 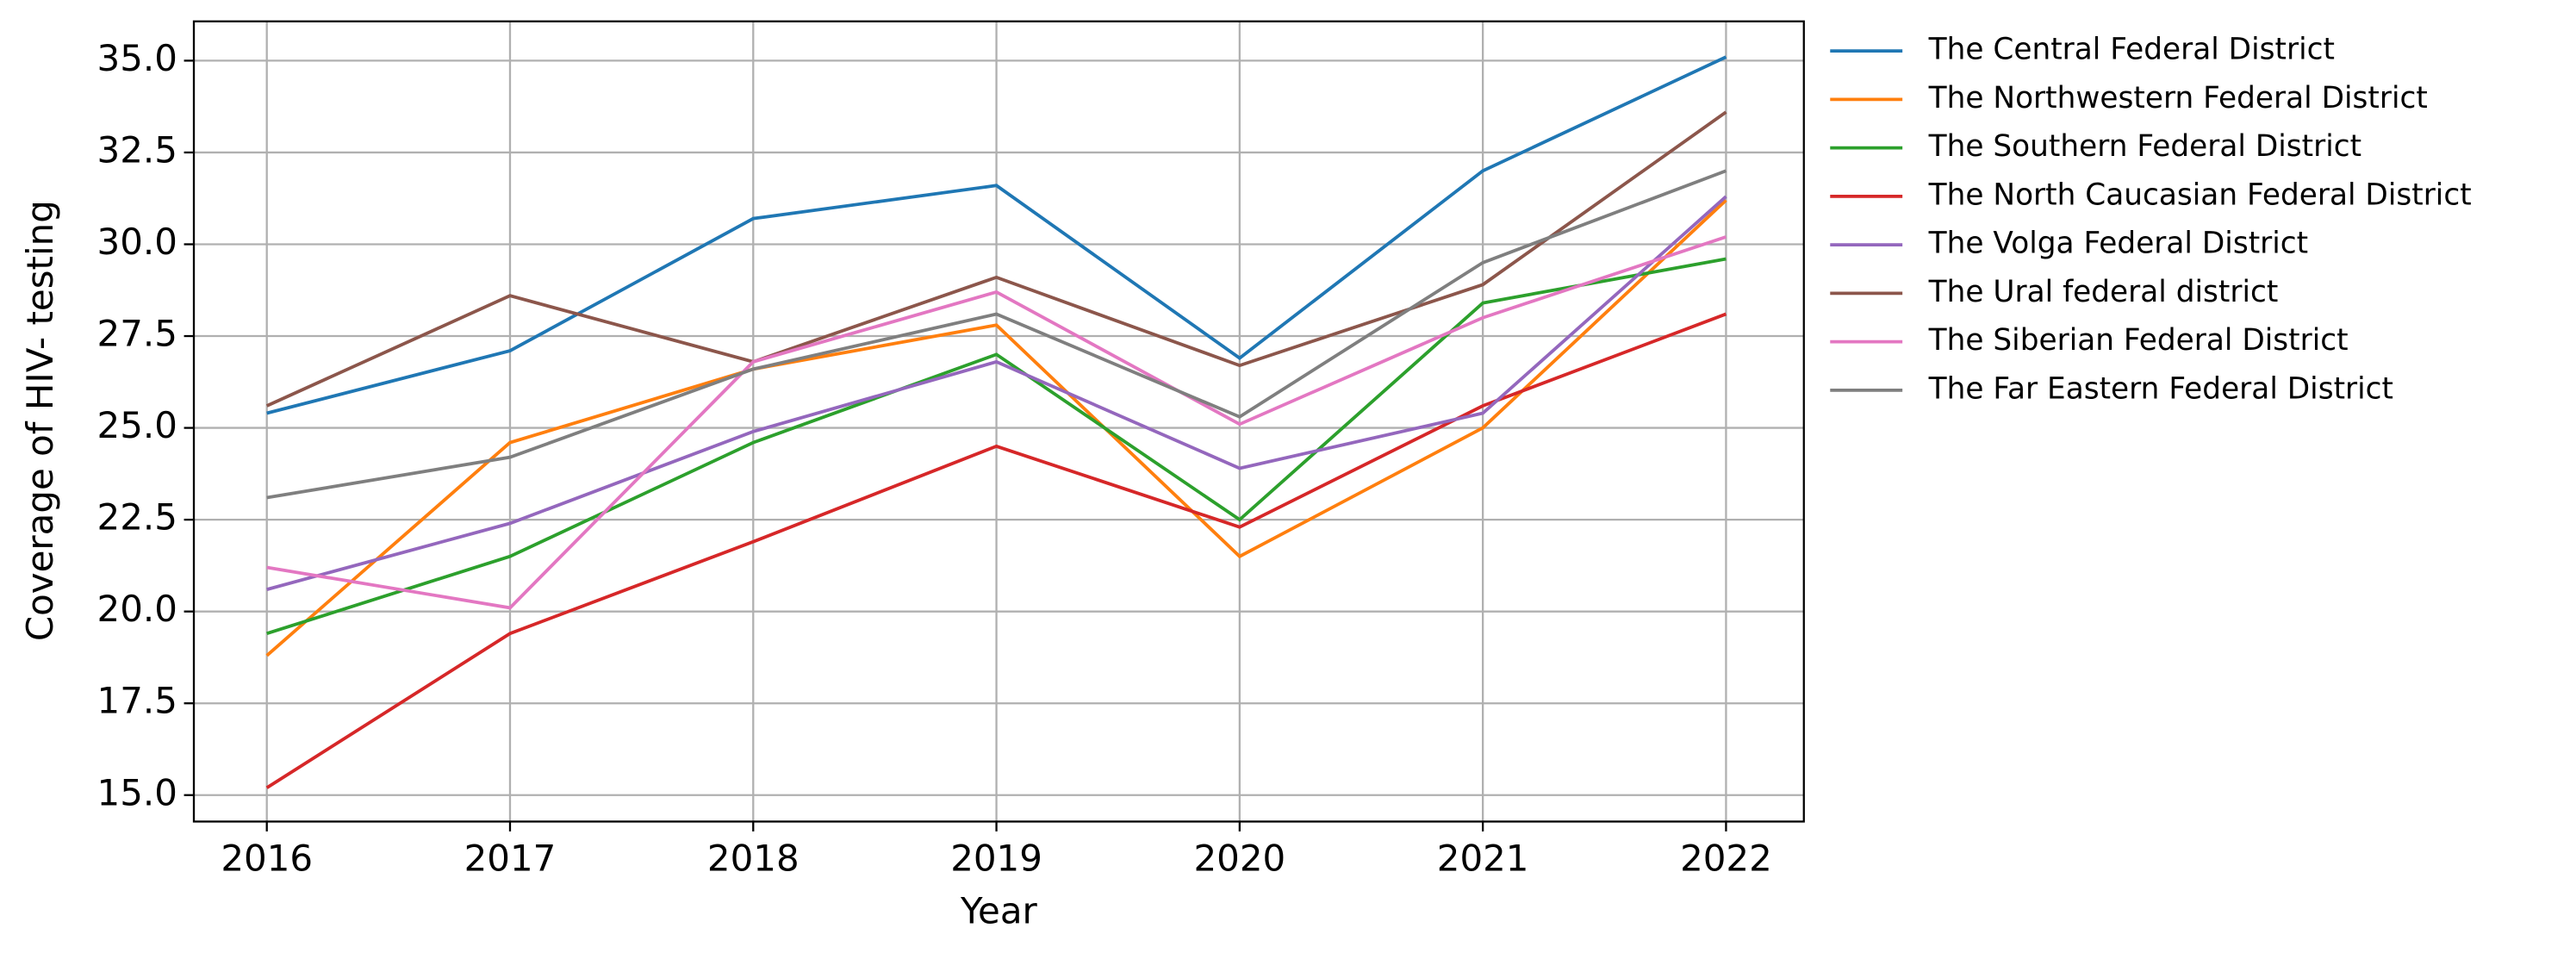 I want to click on y-tick-label: 25.0, so click(x=137, y=425).